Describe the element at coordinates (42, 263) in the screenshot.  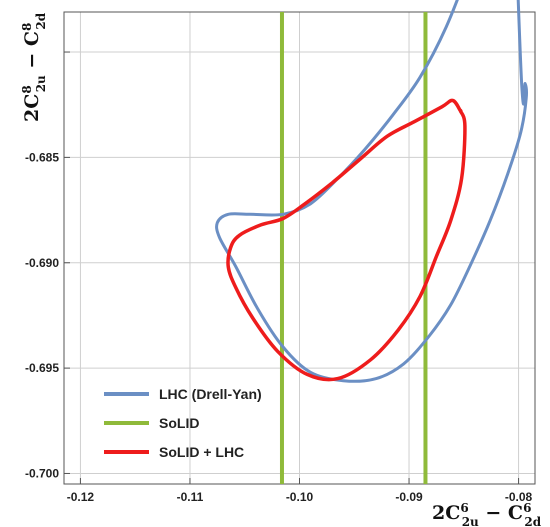
I see `y-tick-label: -0.690` at that location.